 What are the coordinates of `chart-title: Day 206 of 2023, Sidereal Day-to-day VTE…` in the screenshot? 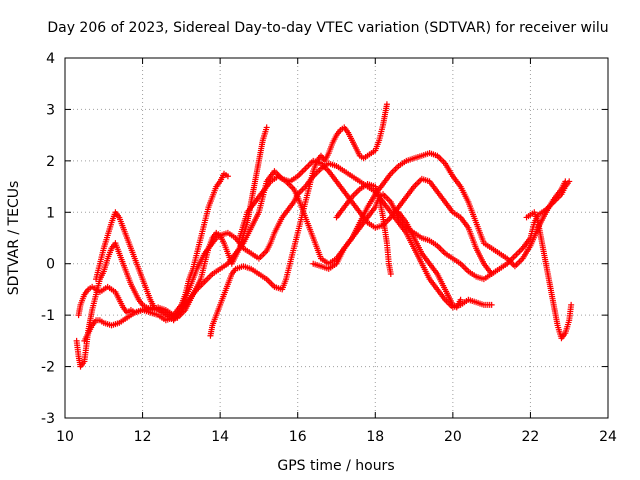 It's located at (327, 28).